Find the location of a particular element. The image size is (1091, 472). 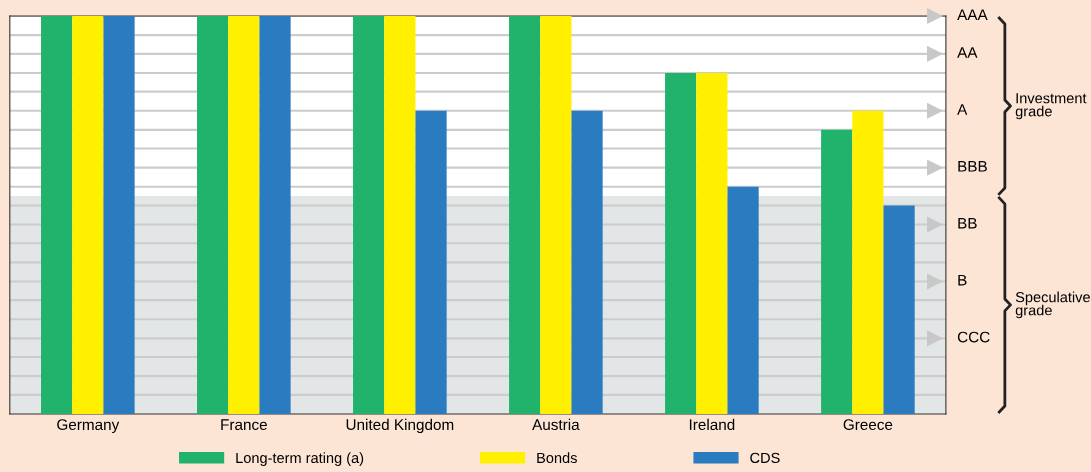

ref-line-label: B is located at coordinates (962, 280).